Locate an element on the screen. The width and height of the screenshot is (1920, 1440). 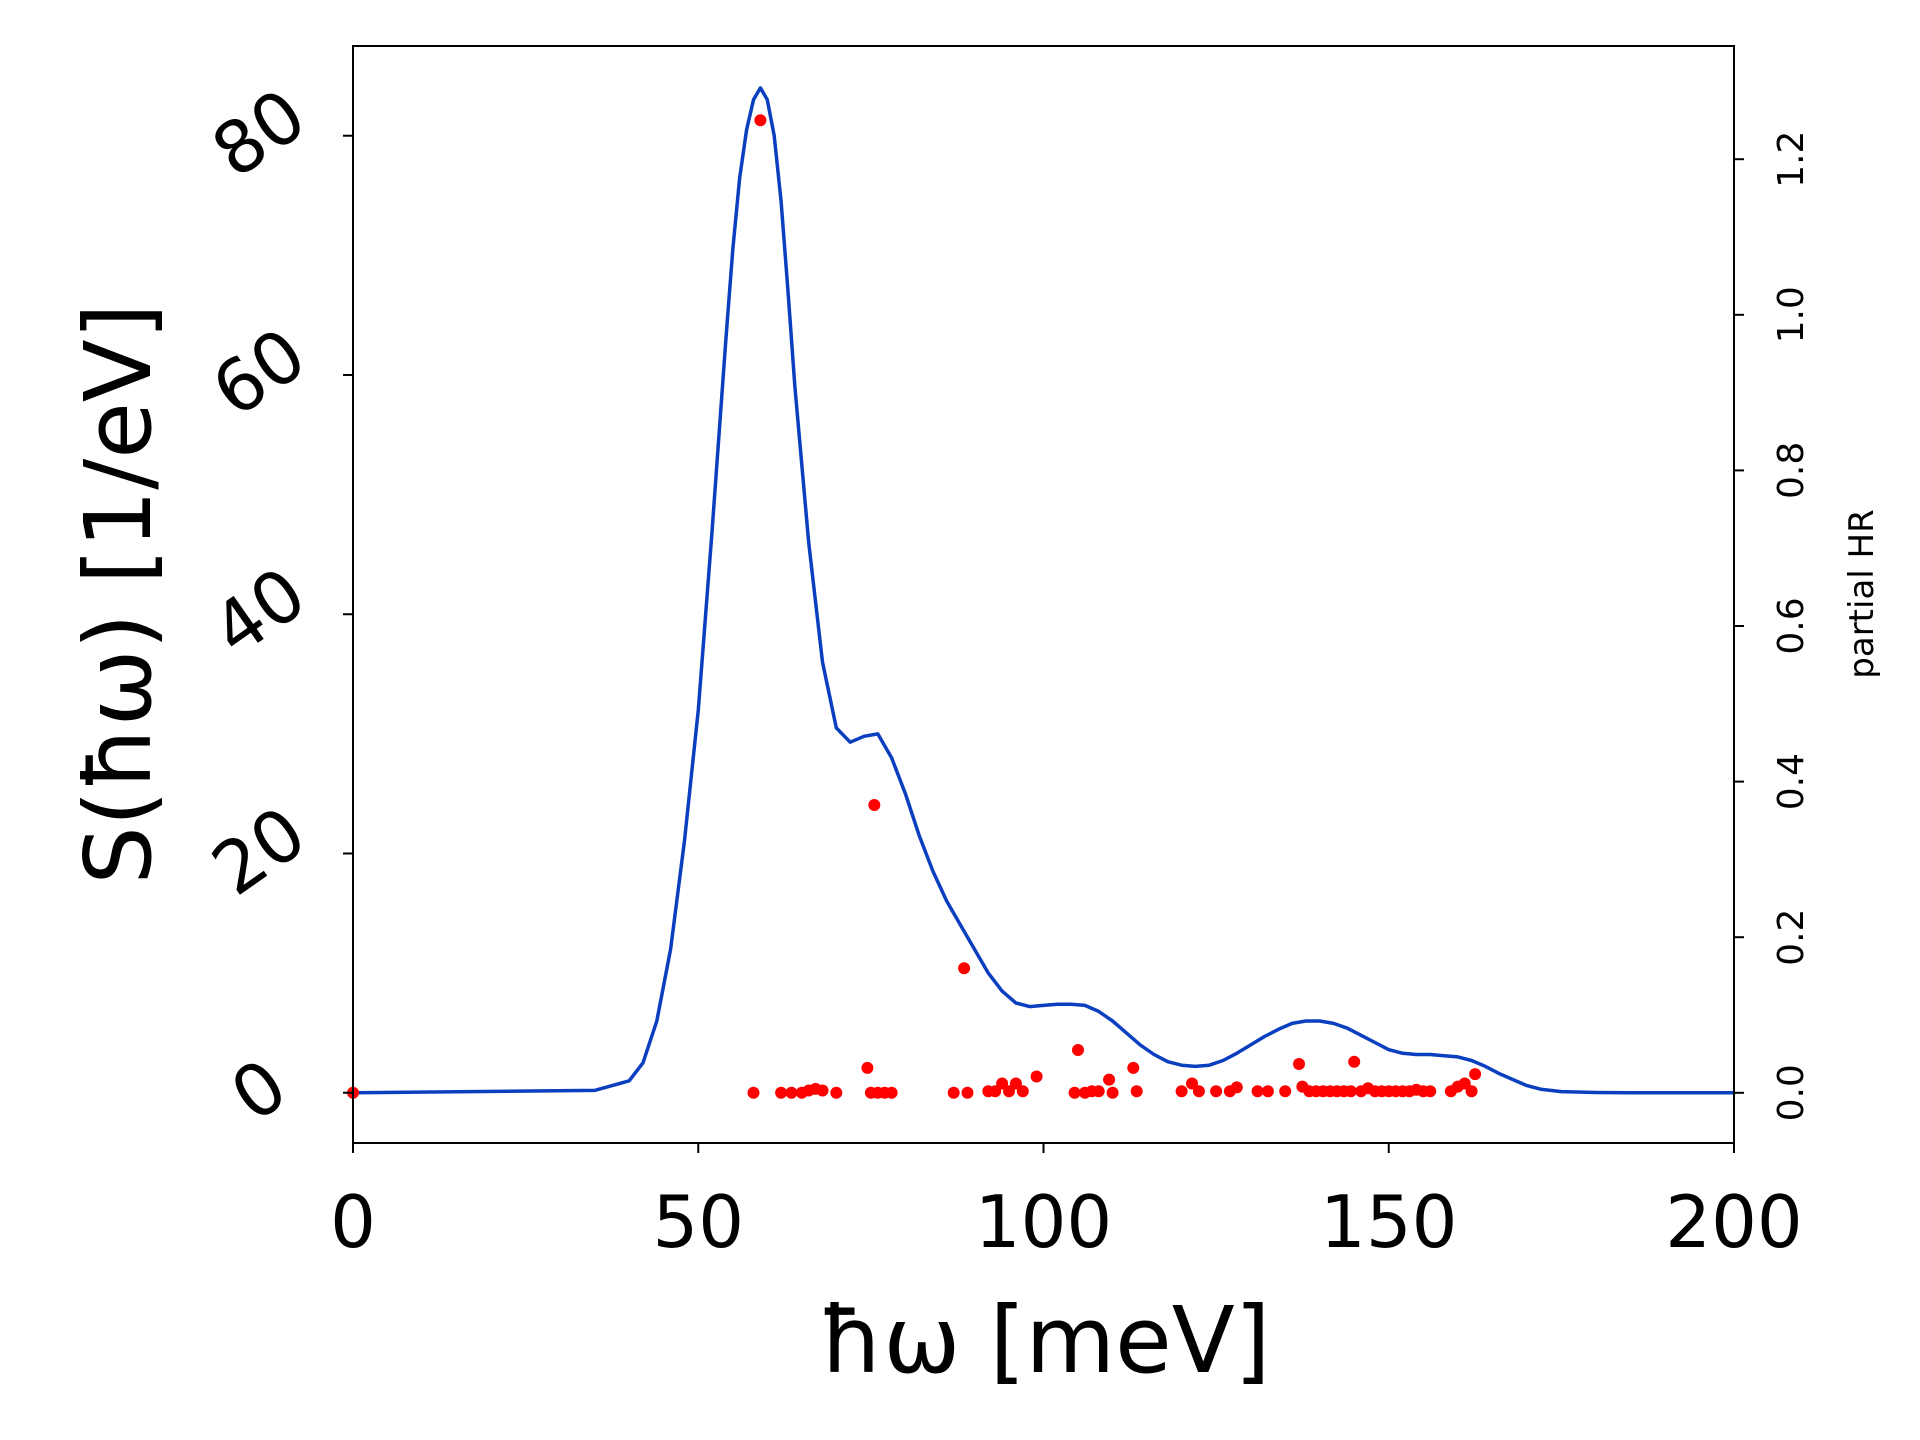
y2-tick-label: 1.0 is located at coordinates (1791, 314).